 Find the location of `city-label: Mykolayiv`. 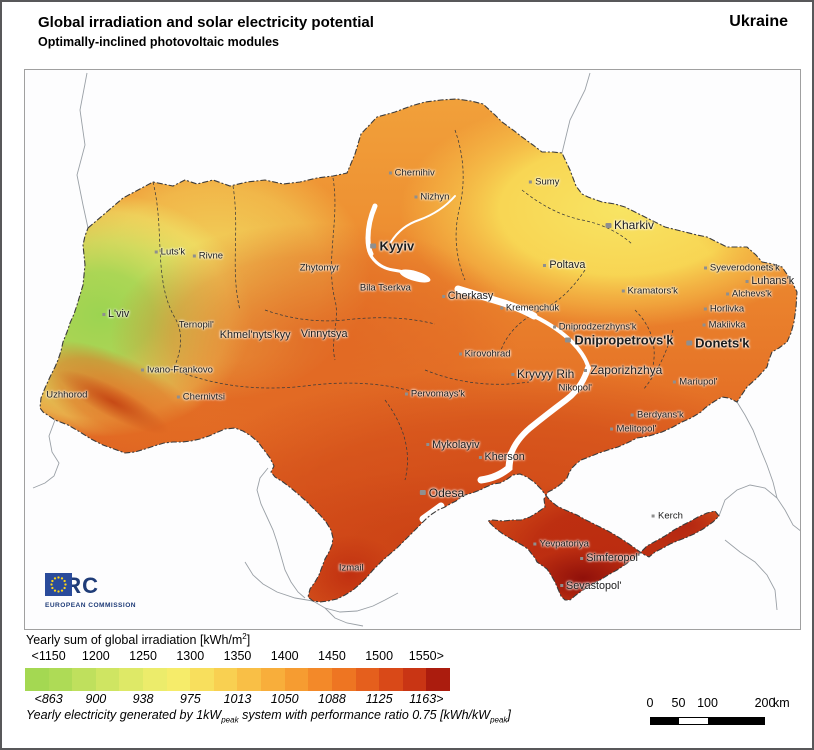

city-label: Mykolayiv is located at coordinates (453, 445).